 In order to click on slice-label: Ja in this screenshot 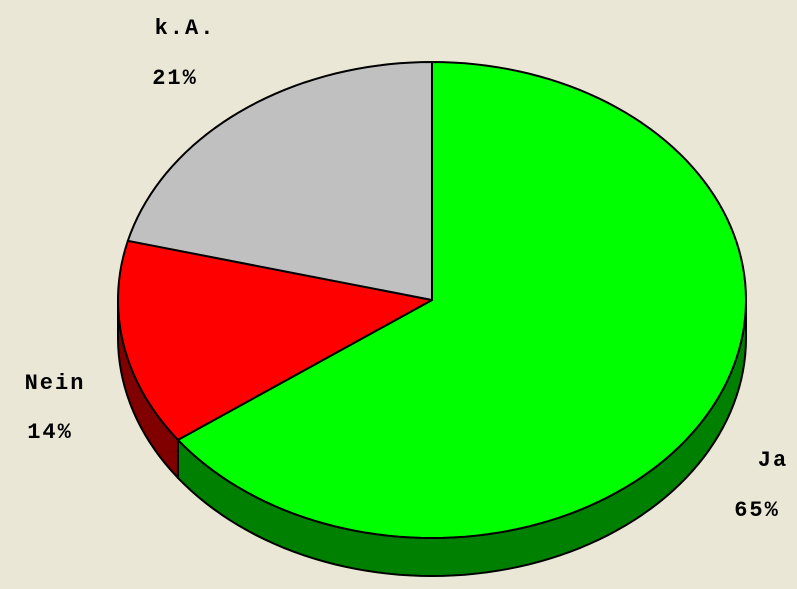, I will do `click(773, 460)`.